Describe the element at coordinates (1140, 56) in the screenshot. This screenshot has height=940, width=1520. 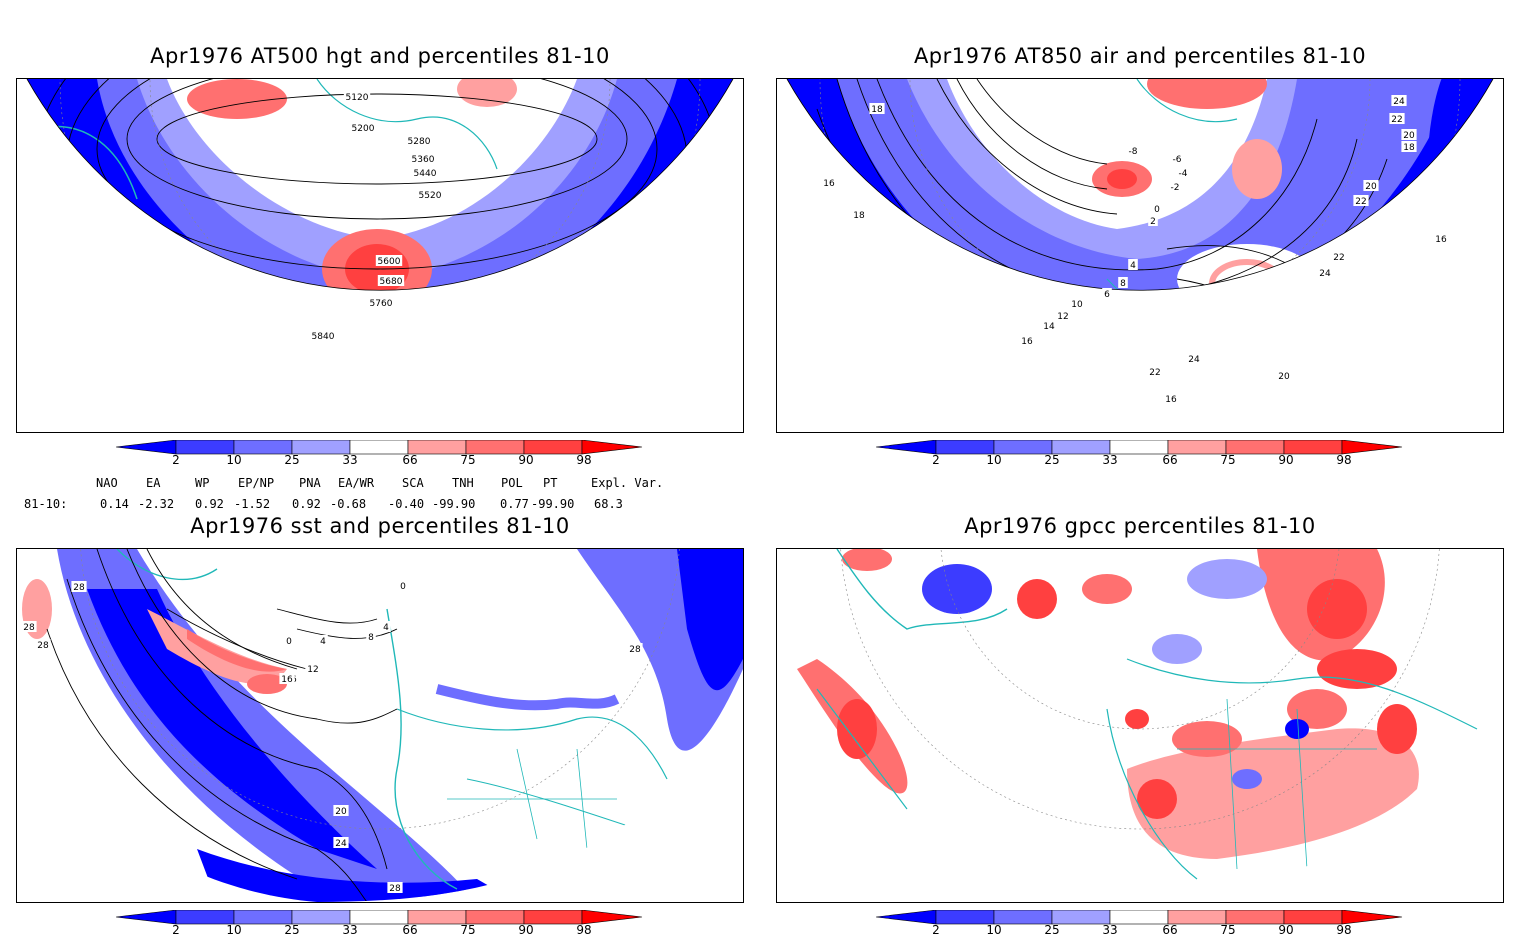
I see `panel2-title: Apr1976 AT850 air and percentiles 81-10` at that location.